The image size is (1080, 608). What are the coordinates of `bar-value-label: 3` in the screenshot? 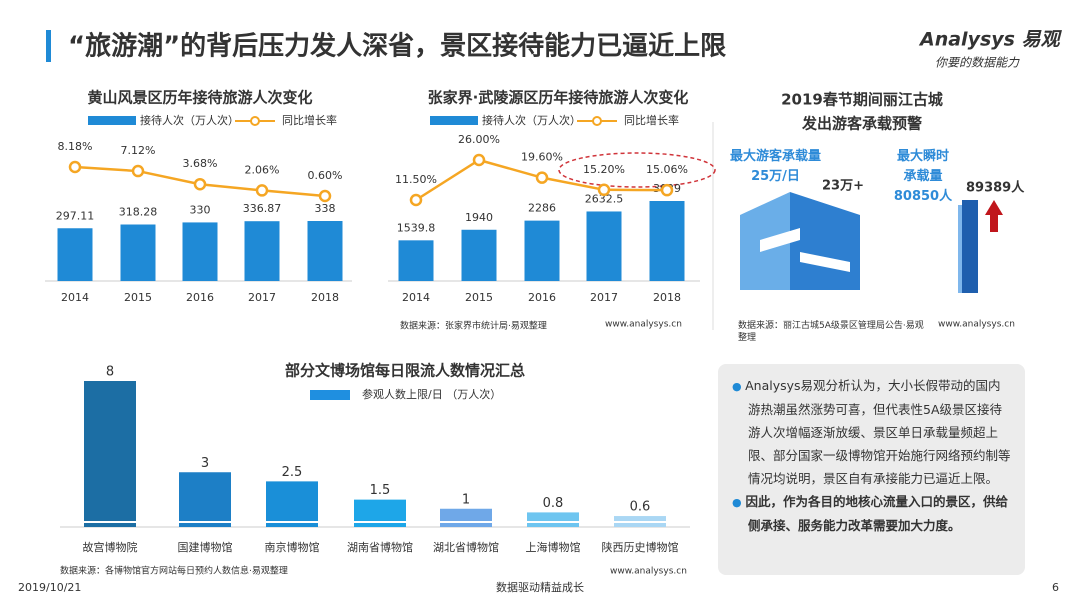 It's located at (205, 463).